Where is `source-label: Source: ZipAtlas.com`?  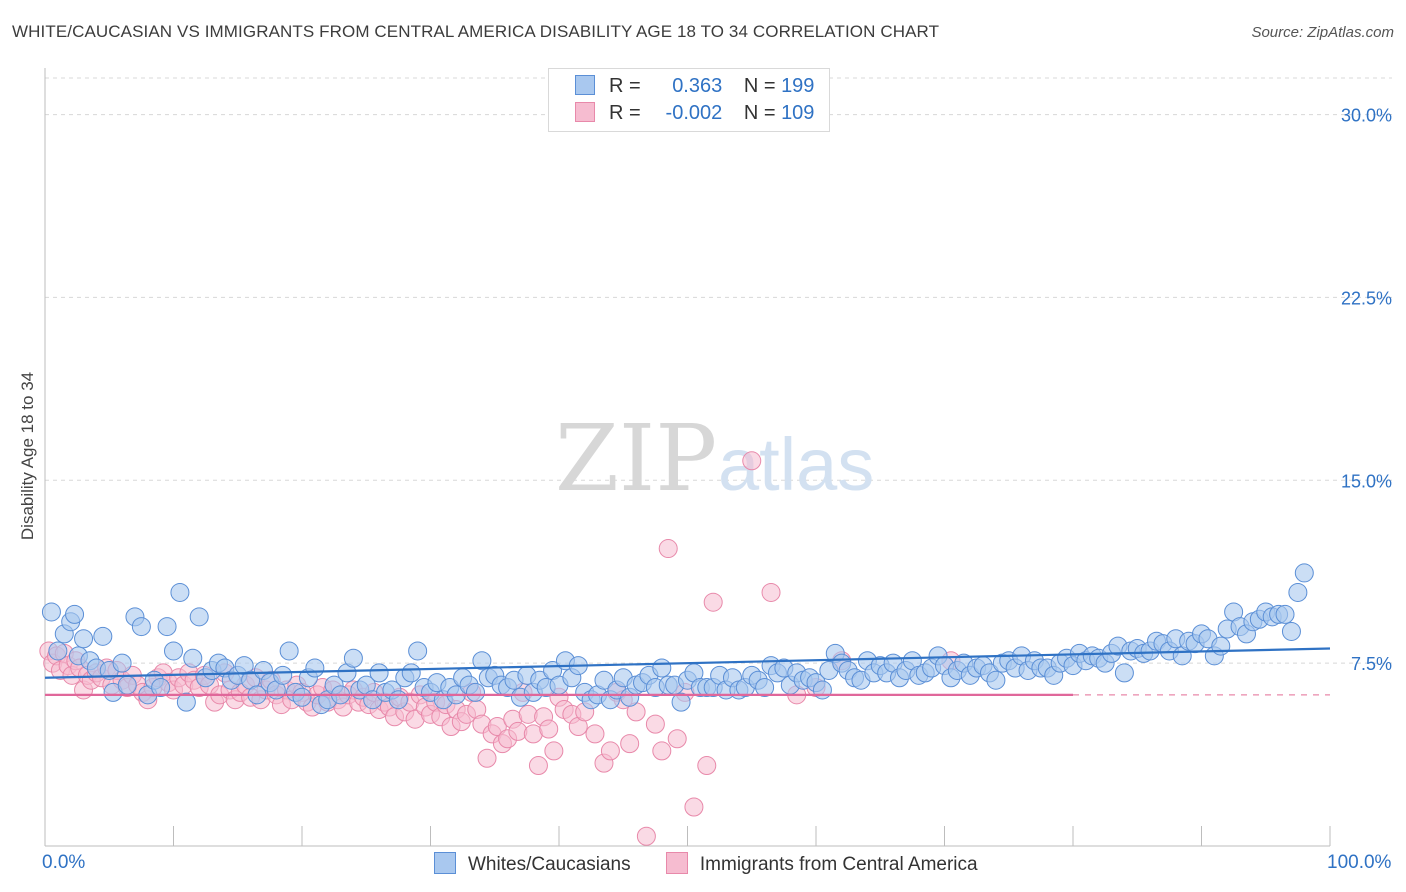
source-label: Source: ZipAtlas.com is located at coordinates (1322, 32).